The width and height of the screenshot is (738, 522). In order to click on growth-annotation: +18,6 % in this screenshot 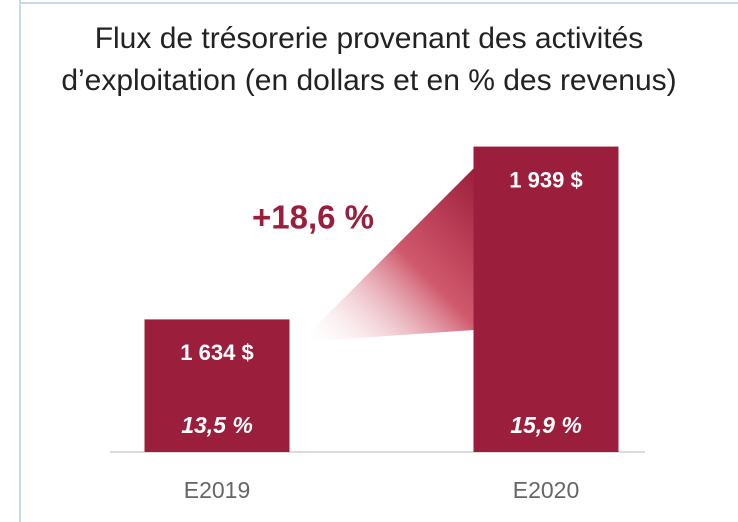, I will do `click(313, 217)`.